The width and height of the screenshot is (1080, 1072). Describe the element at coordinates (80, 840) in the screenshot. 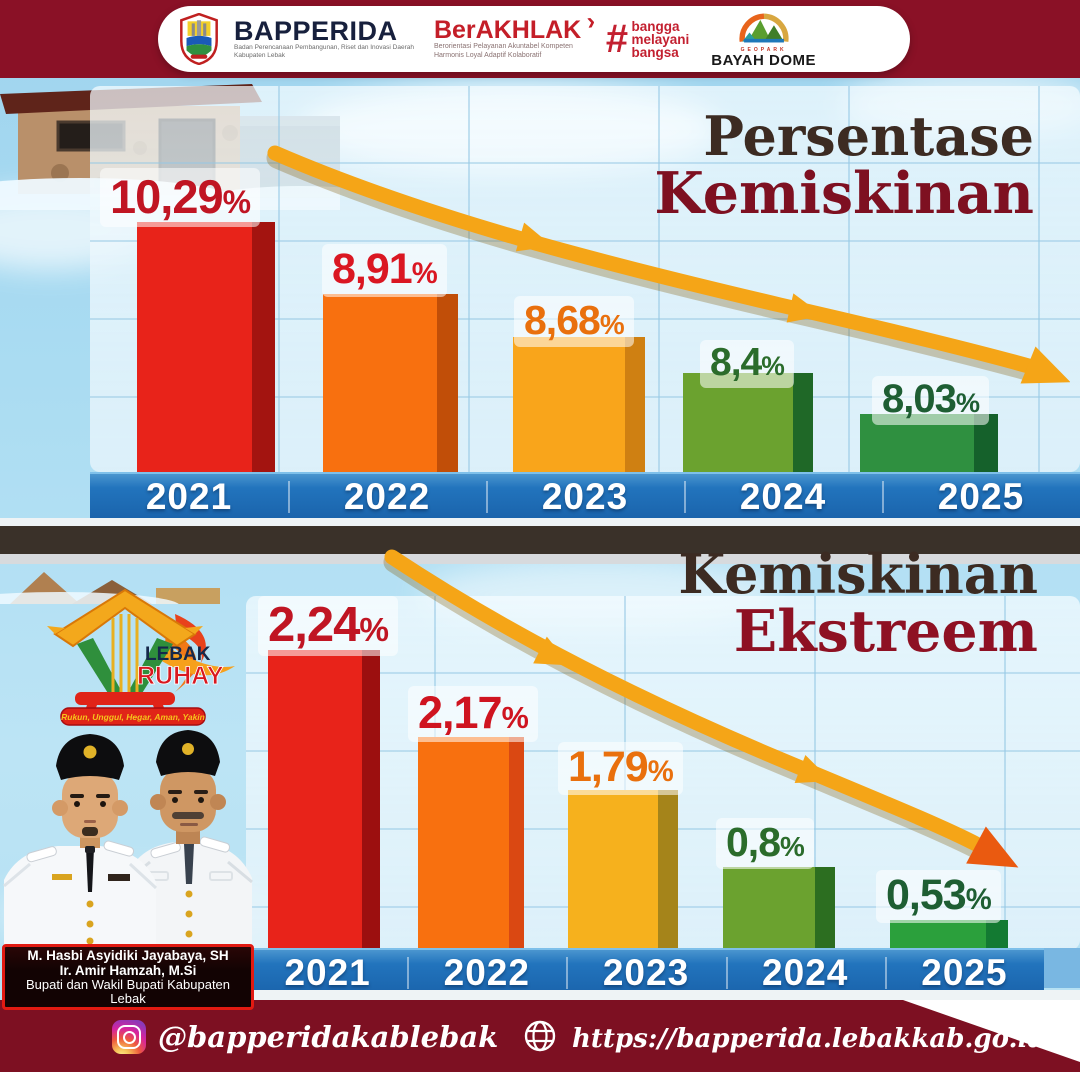

I see `bupati-figure` at that location.